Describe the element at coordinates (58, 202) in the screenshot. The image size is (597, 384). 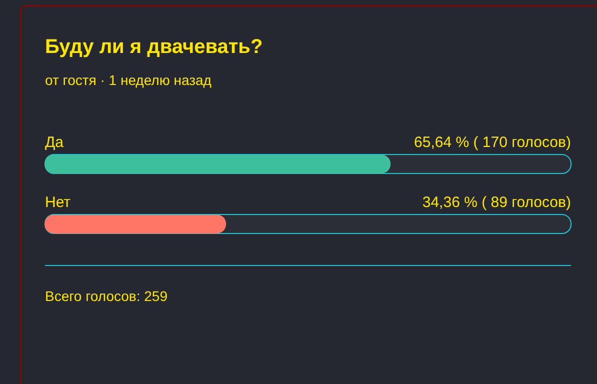
I see `y-tick-label: Нет` at that location.